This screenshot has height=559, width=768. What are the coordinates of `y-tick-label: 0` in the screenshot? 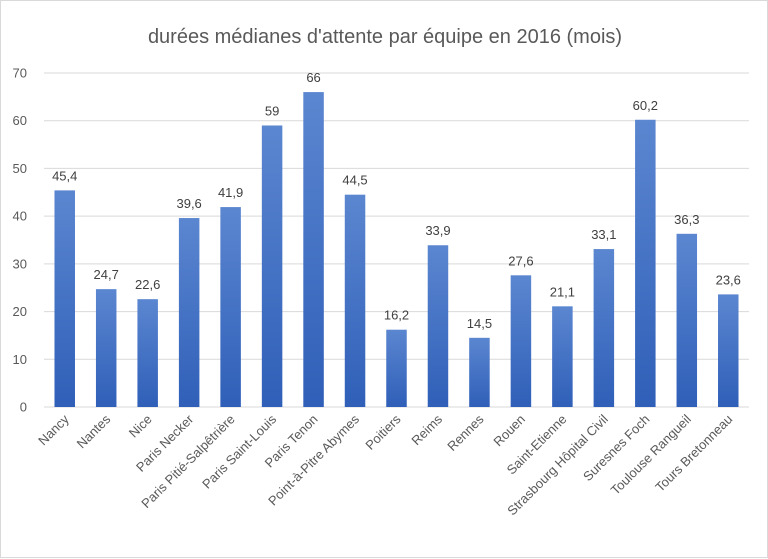 It's located at (23, 407).